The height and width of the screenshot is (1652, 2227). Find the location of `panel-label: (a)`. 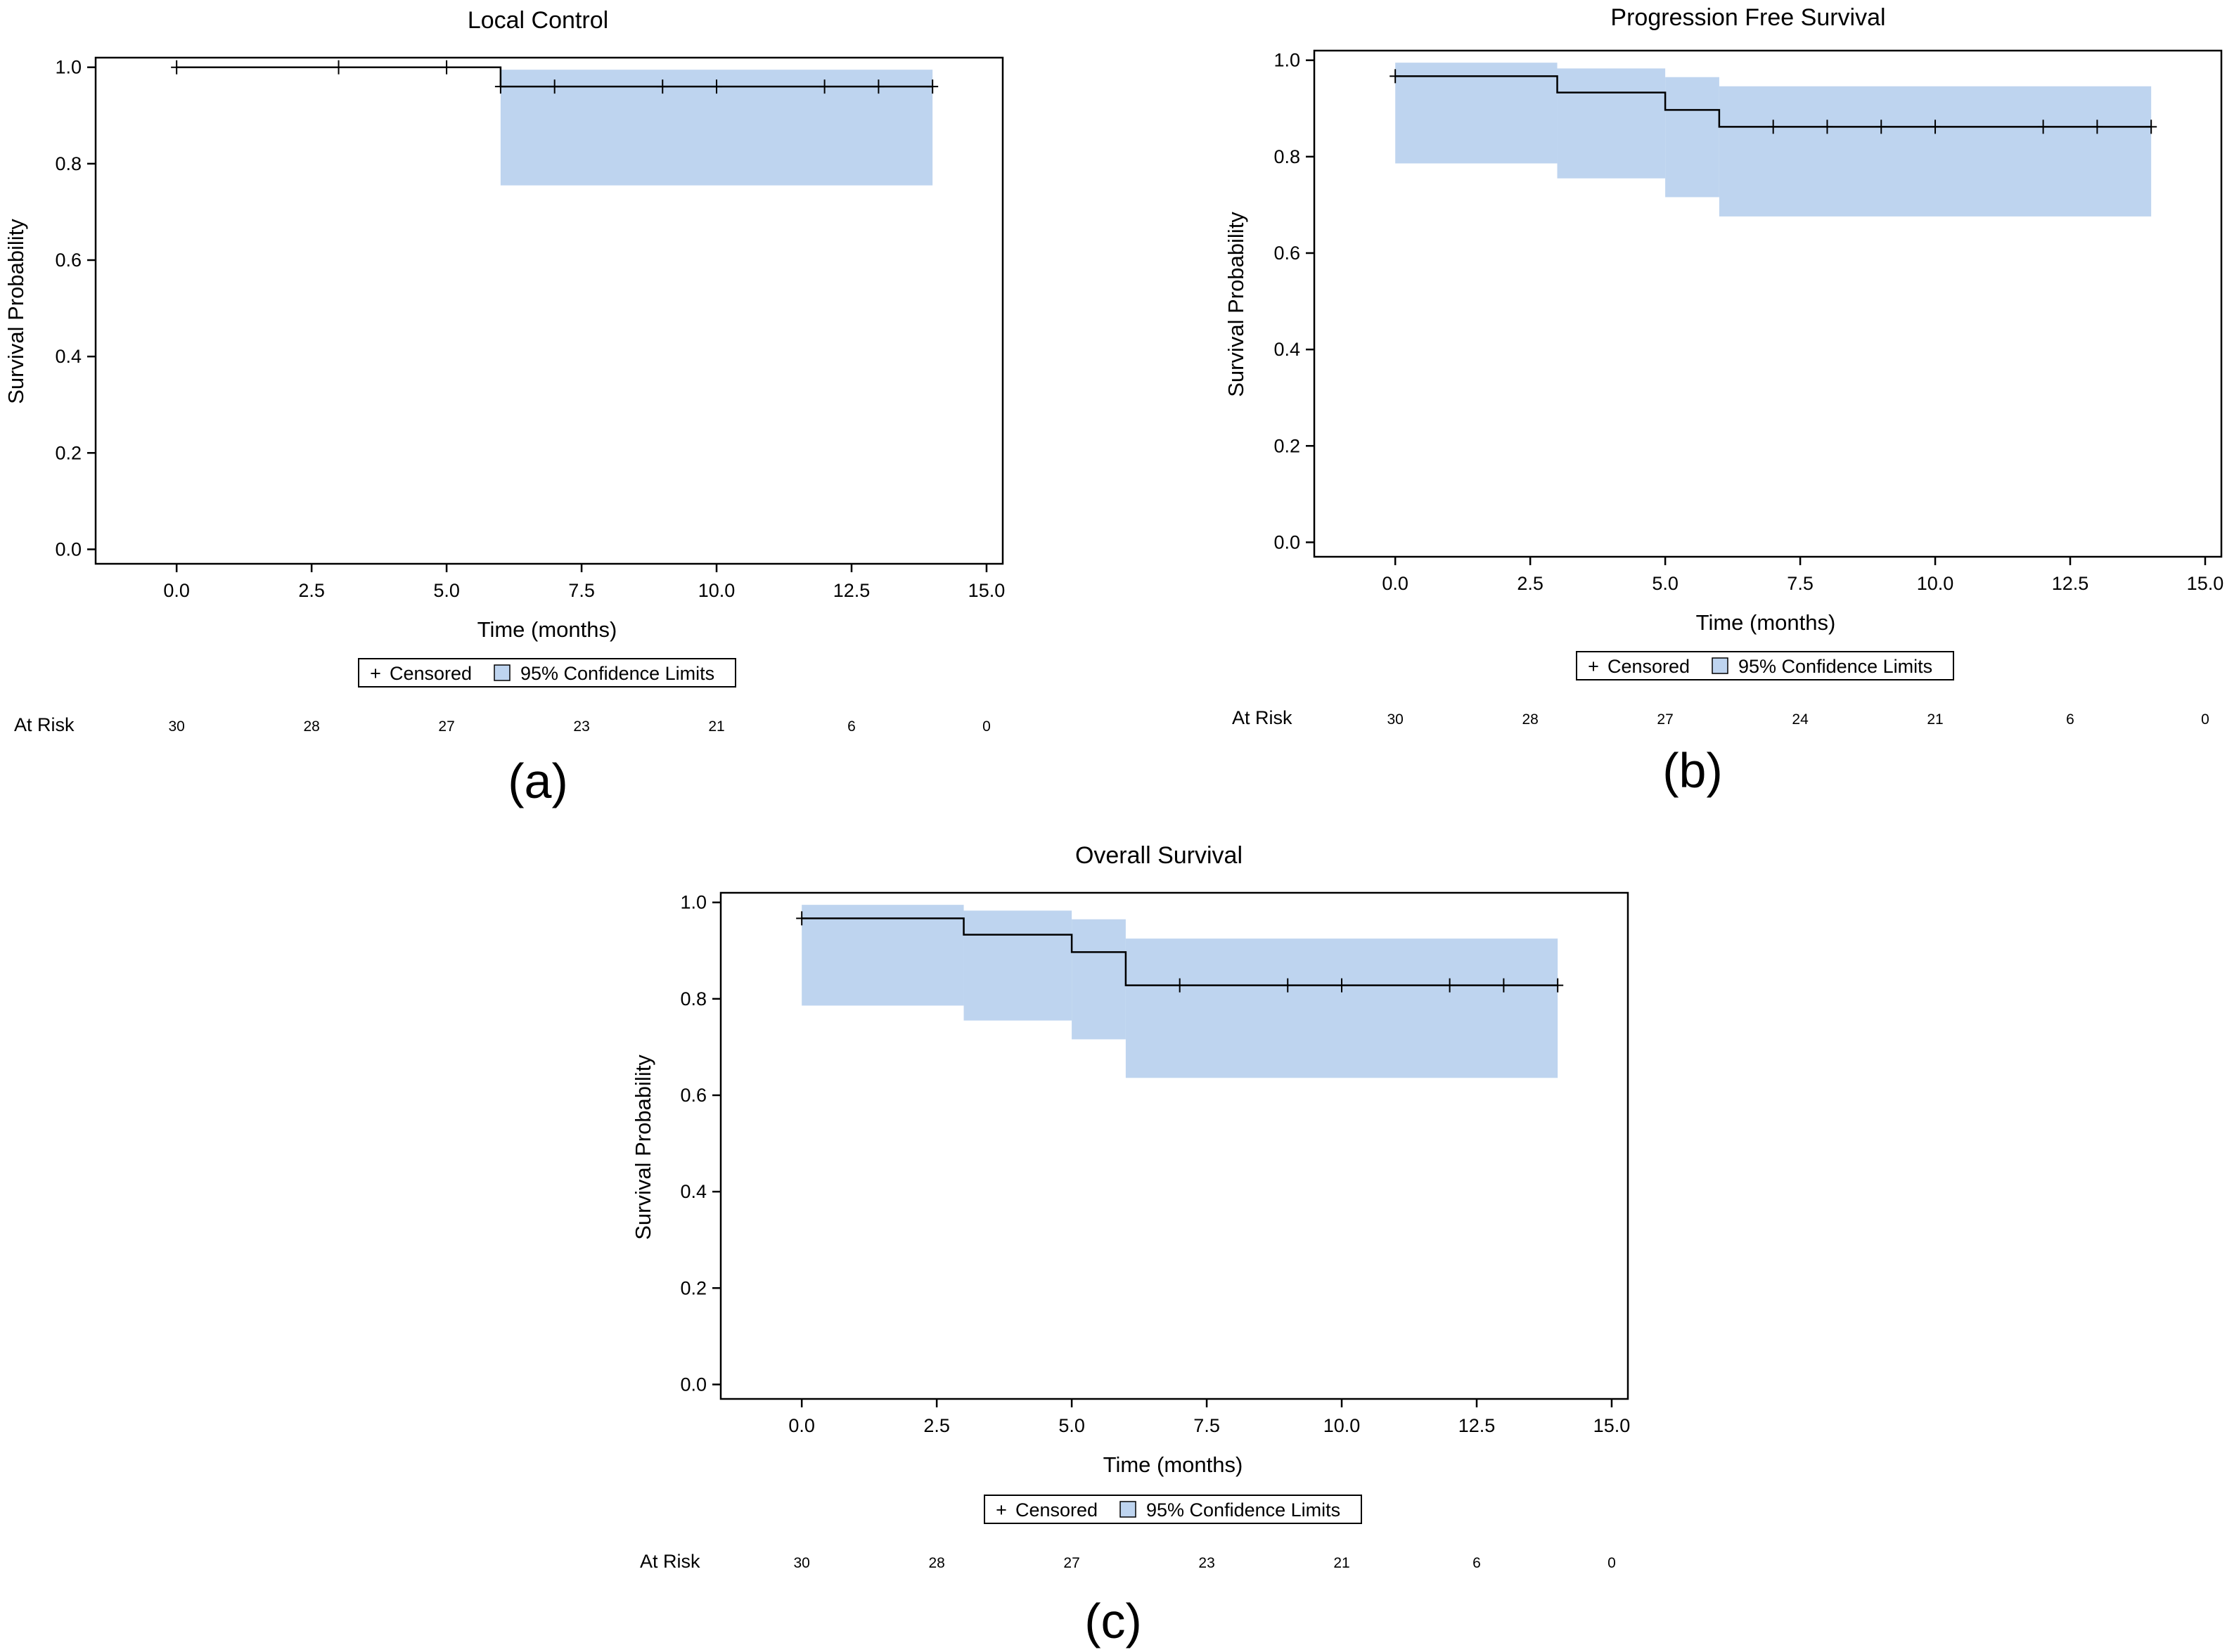

panel-label: (a) is located at coordinates (538, 781).